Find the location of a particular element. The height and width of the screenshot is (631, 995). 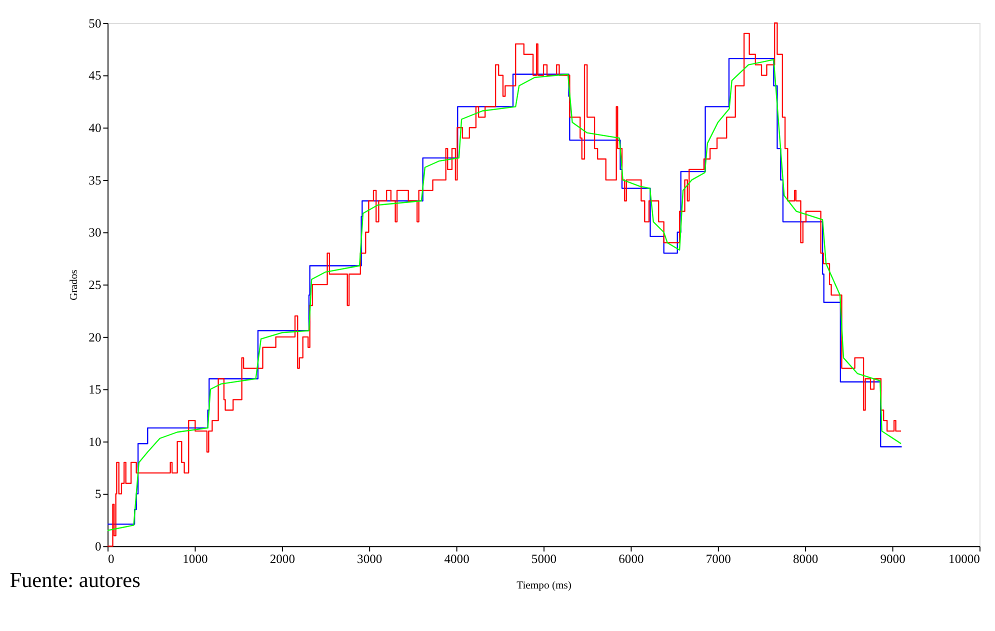

x-tick-label: 2000 is located at coordinates (282, 559).